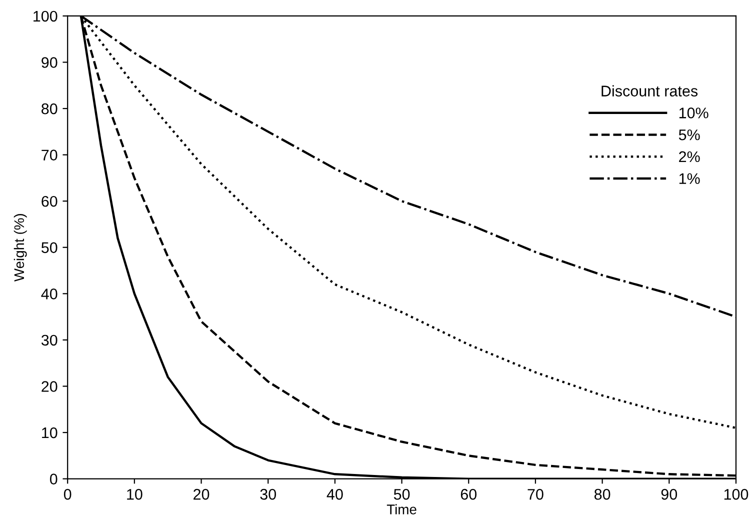  I want to click on x-tick-label: 20, so click(202, 494).